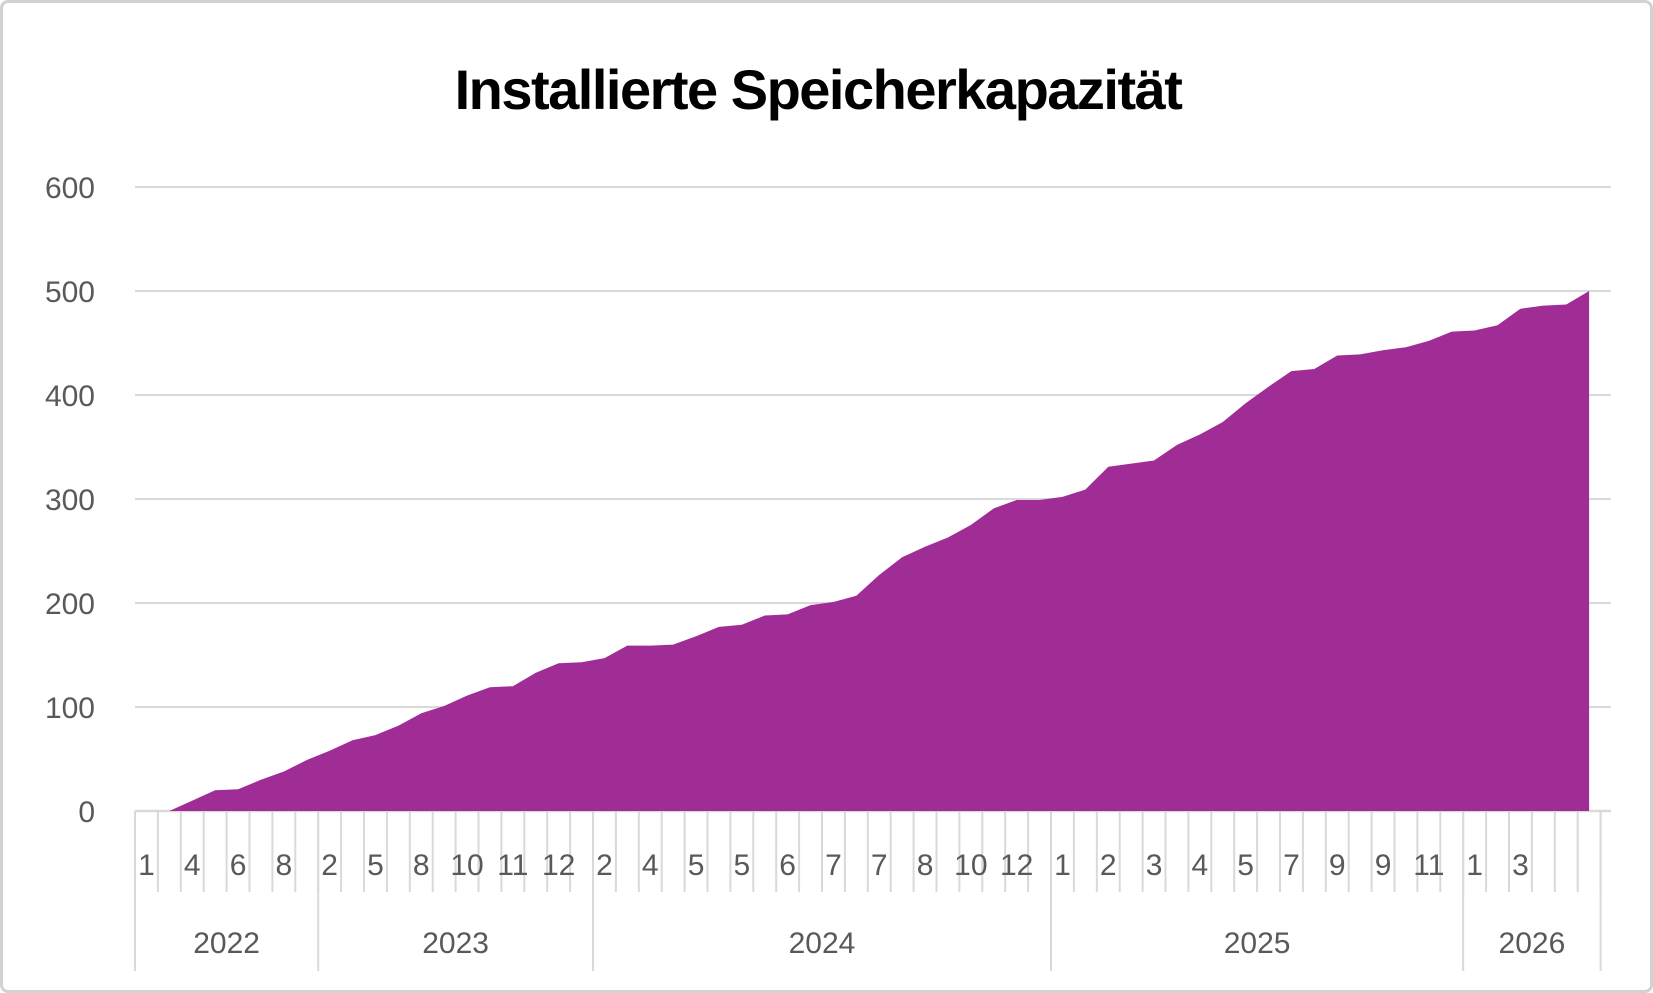  Describe the element at coordinates (822, 943) in the screenshot. I see `year-label: 2024` at that location.